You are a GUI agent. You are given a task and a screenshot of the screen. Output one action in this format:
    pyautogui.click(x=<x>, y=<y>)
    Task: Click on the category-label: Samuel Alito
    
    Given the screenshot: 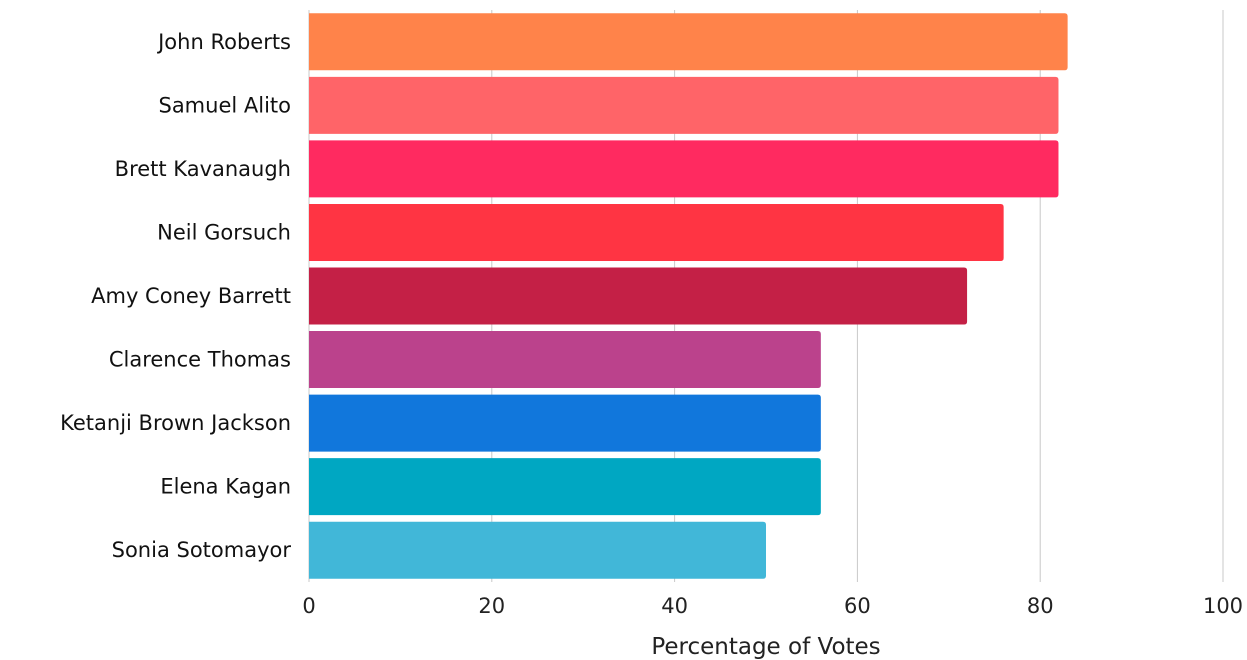 What is the action you would take?
    pyautogui.click(x=224, y=105)
    